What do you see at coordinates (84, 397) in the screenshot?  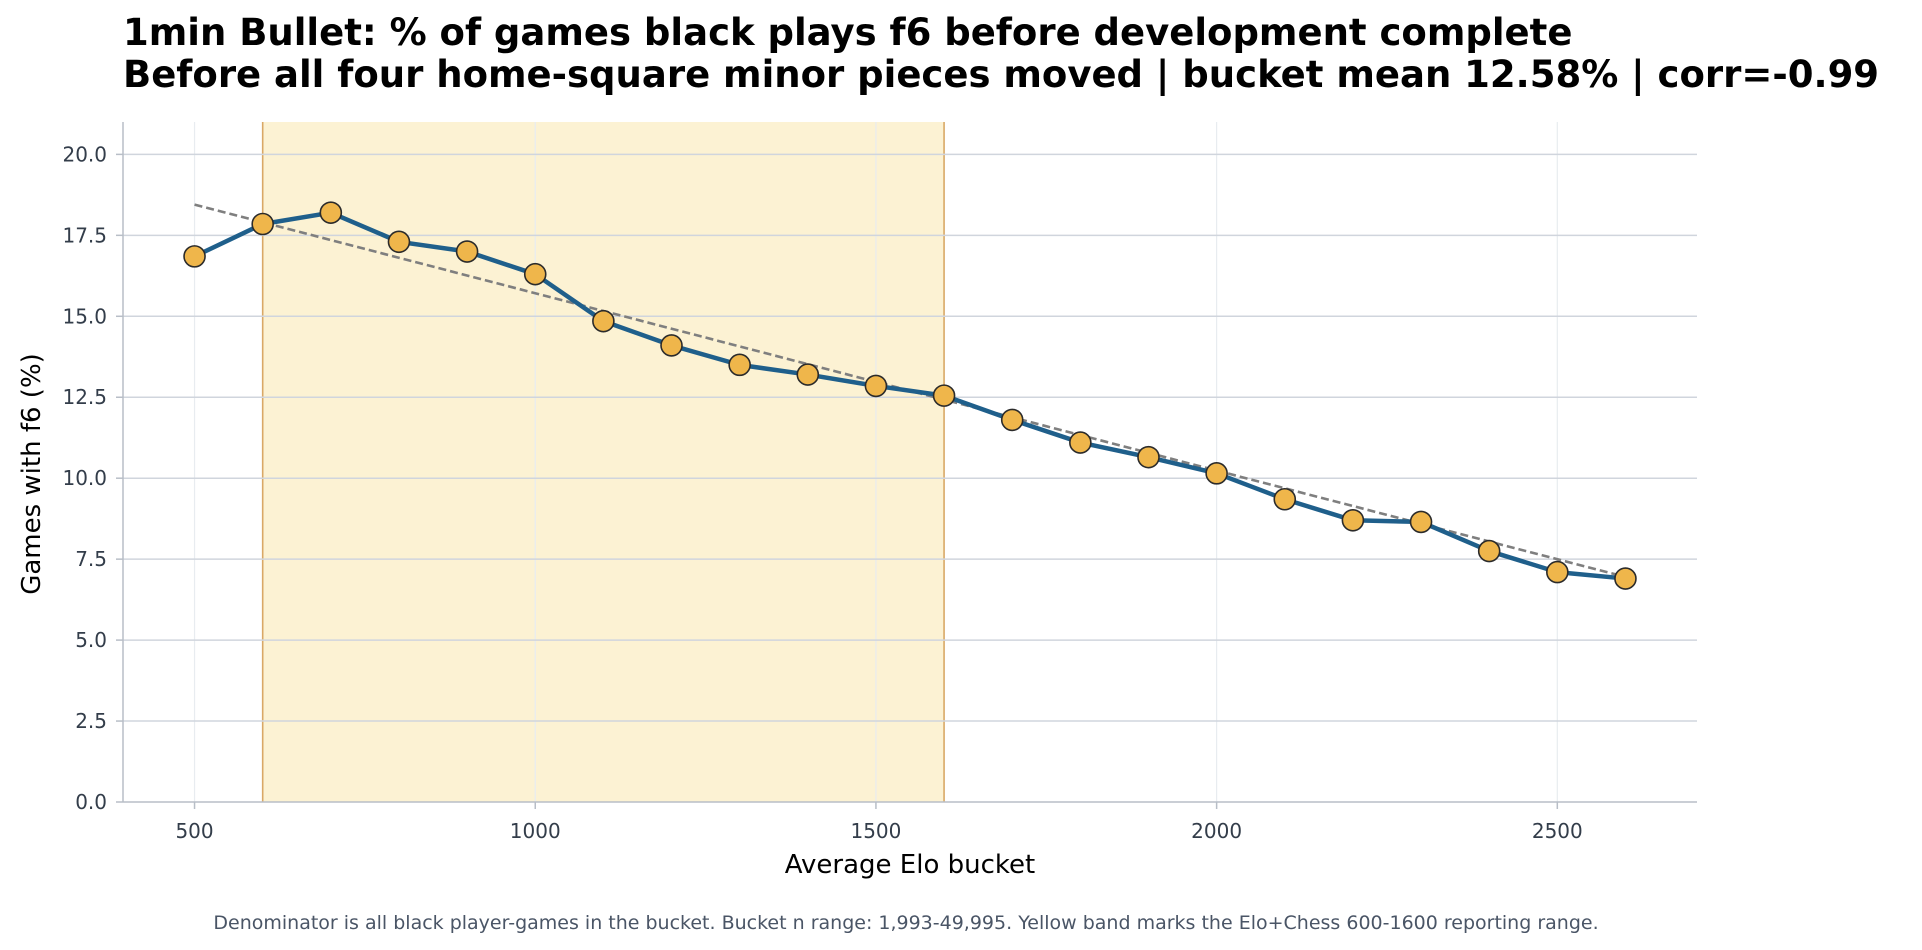 I see `y-tick-label: 12.5` at bounding box center [84, 397].